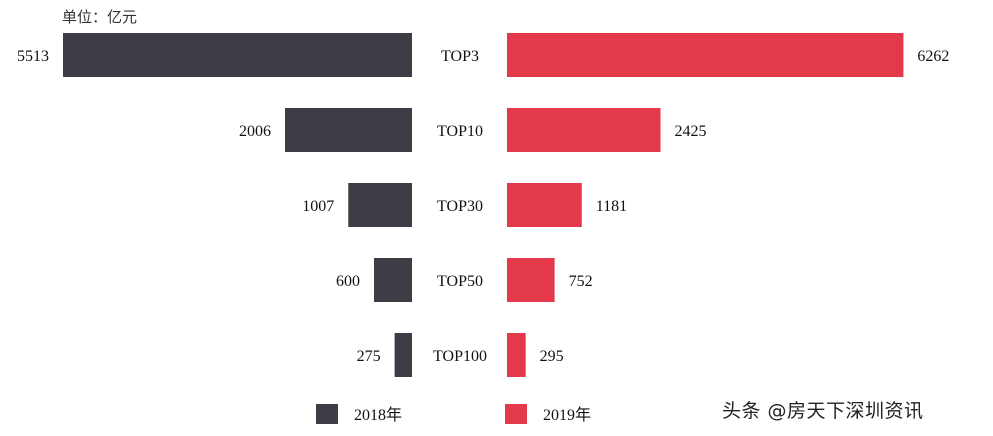 This screenshot has height=436, width=993. What do you see at coordinates (581, 281) in the screenshot?
I see `value-label-2019-top50: 752` at bounding box center [581, 281].